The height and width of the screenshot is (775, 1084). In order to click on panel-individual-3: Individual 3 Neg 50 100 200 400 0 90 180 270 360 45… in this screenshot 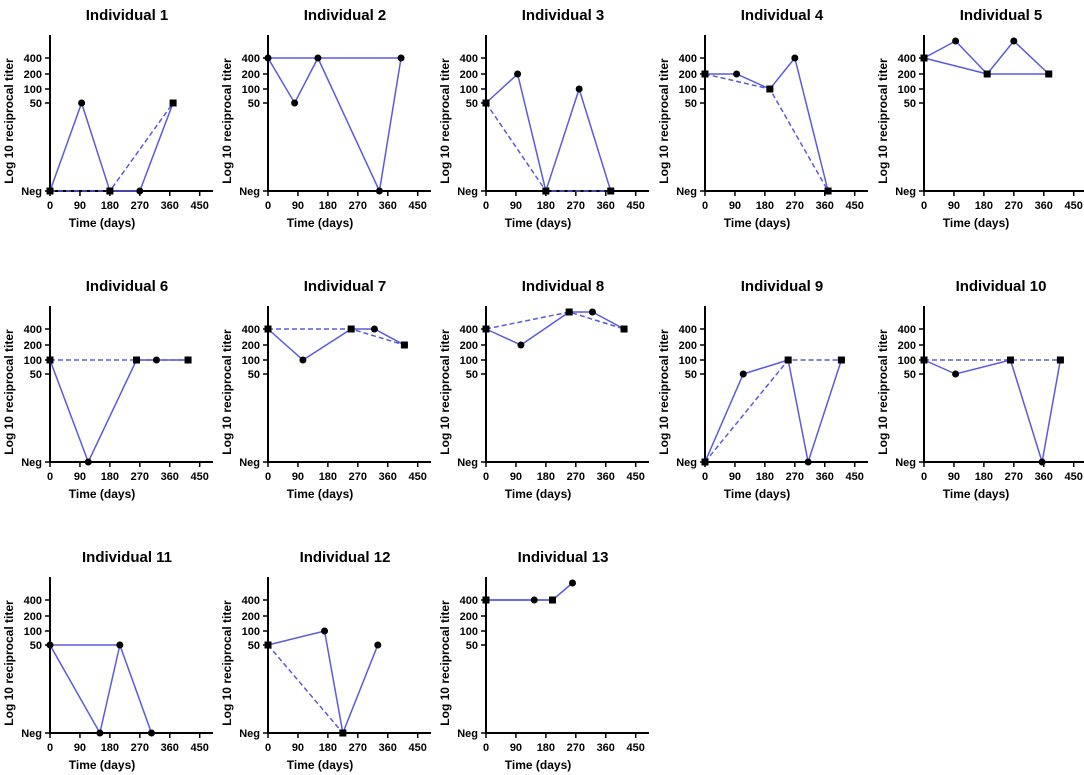, I will do `click(543, 118)`.